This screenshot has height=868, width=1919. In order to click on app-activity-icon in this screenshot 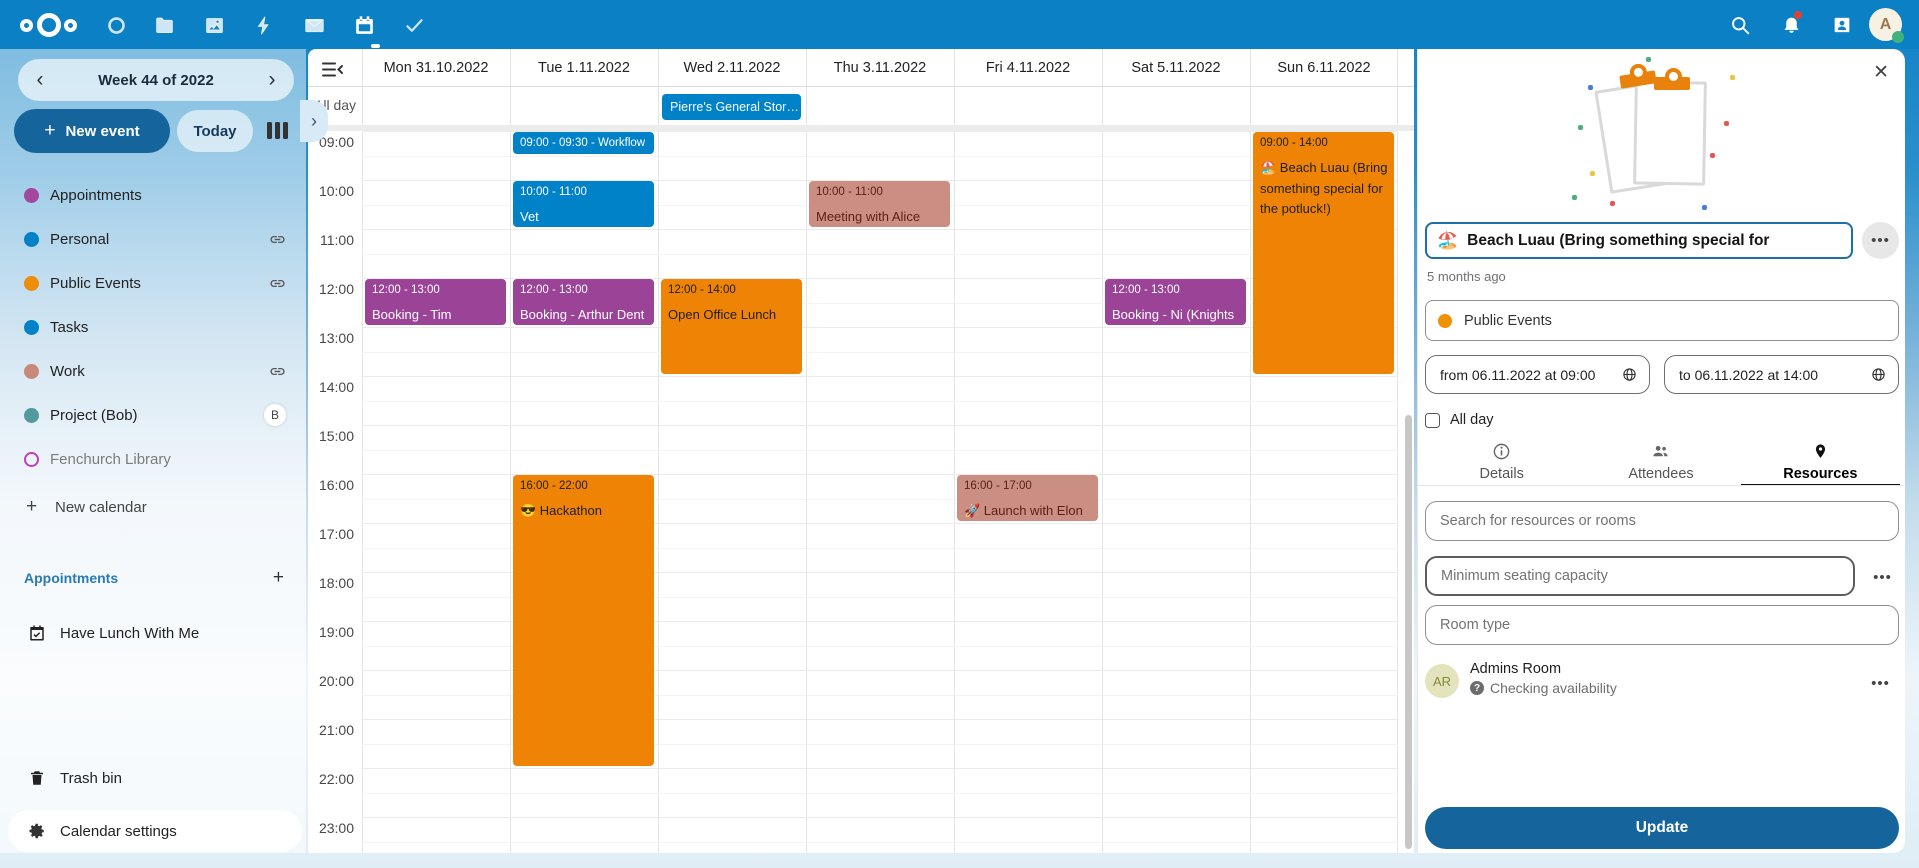, I will do `click(264, 25)`.